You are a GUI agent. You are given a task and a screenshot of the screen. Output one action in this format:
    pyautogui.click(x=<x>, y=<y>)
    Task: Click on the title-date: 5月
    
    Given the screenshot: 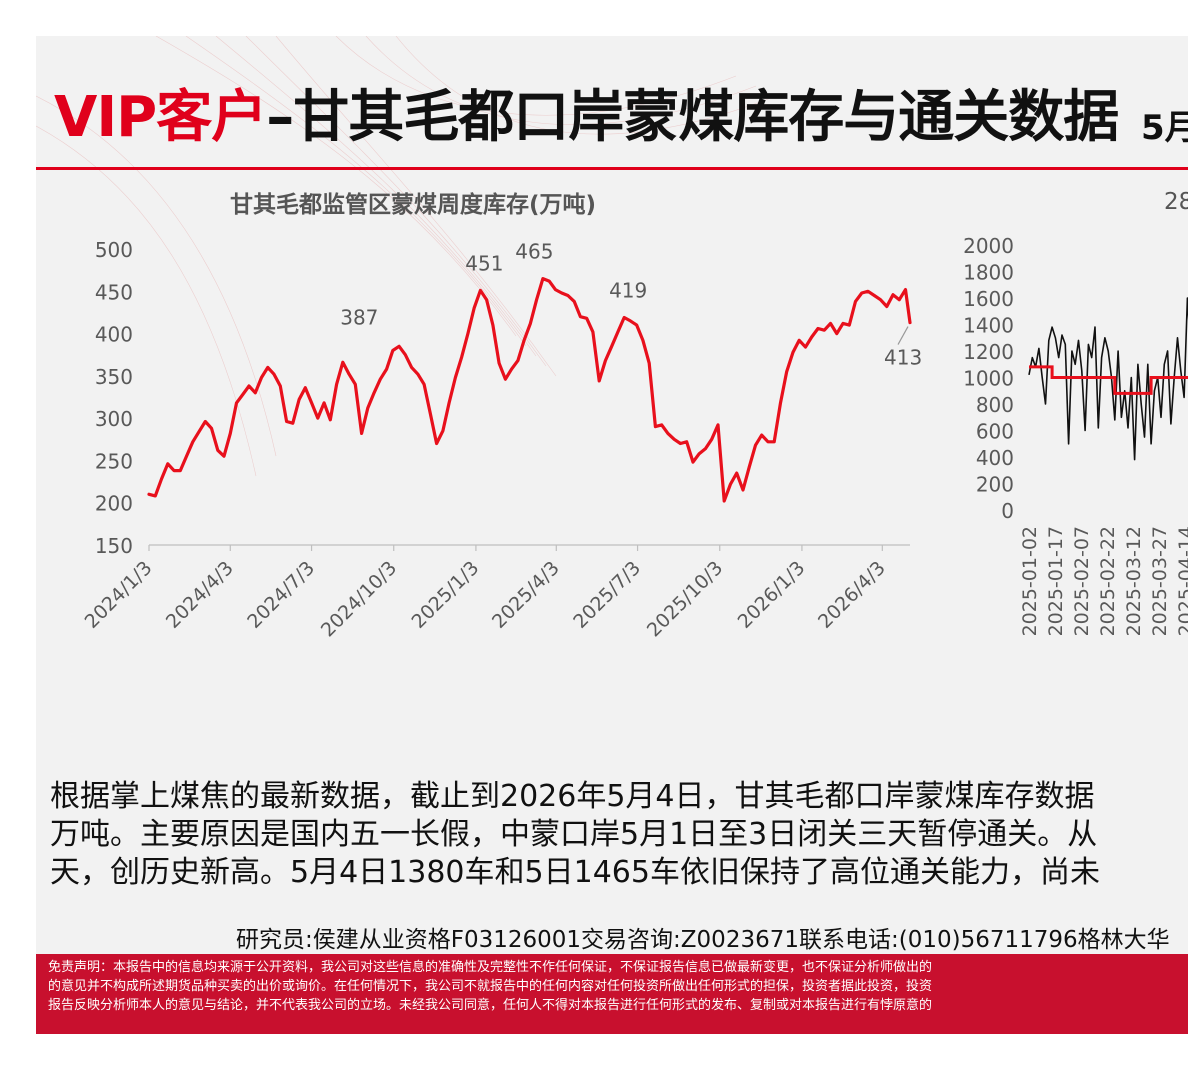 What is the action you would take?
    pyautogui.click(x=1164, y=128)
    